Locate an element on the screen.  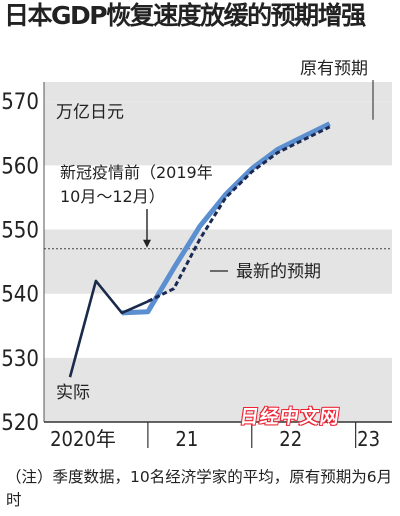
reference-label-line1: 新冠疫情前（2019年 is located at coordinates (136, 172).